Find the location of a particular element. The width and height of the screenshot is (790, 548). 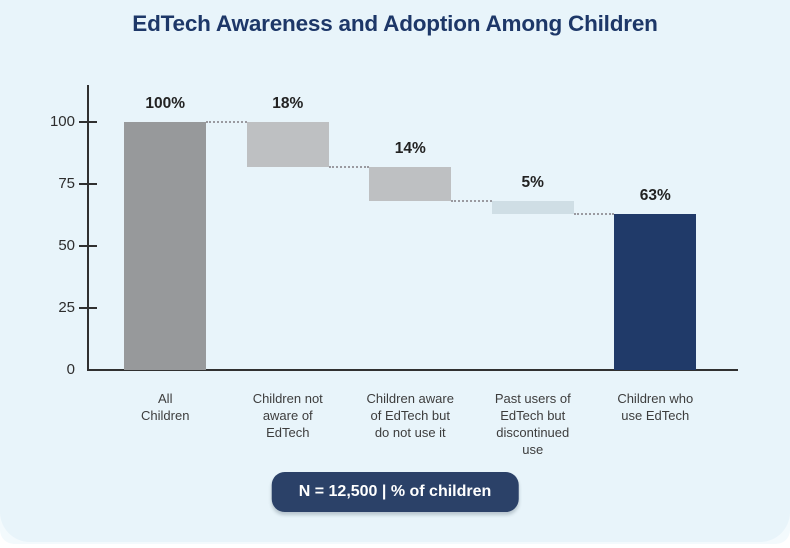

y-tick-label: 0 is located at coordinates (70, 369).